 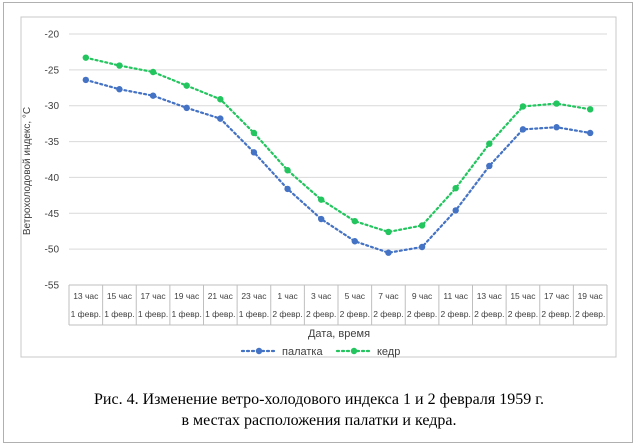 I want to click on legend: палатка кедр, so click(x=320, y=352).